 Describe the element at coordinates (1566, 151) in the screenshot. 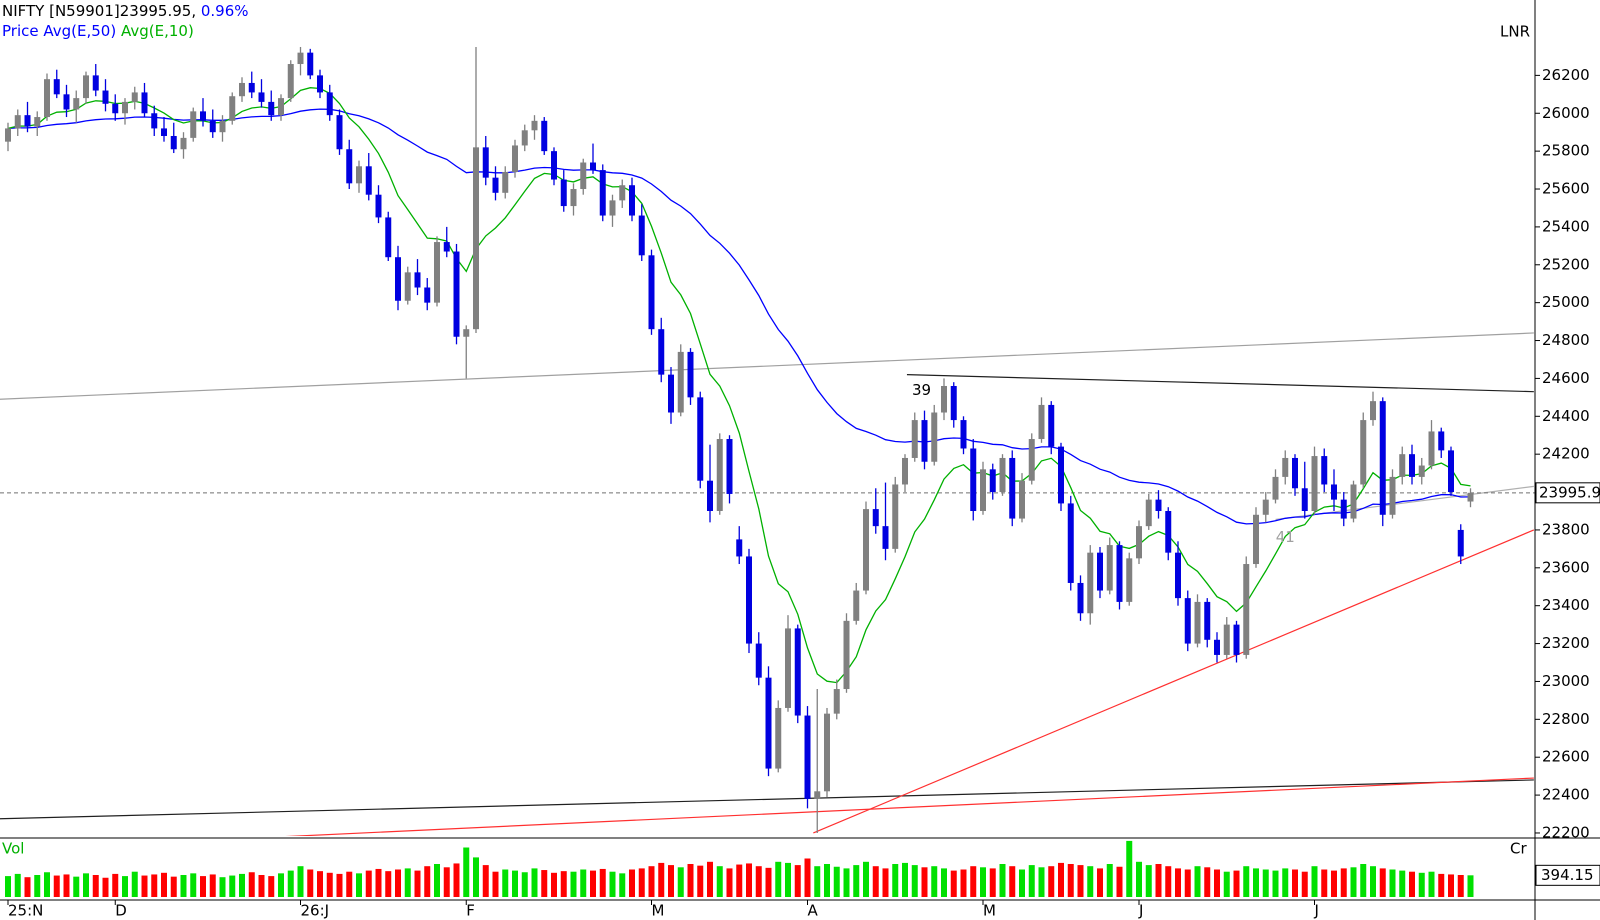

I see `y-tick-label: 25800` at that location.